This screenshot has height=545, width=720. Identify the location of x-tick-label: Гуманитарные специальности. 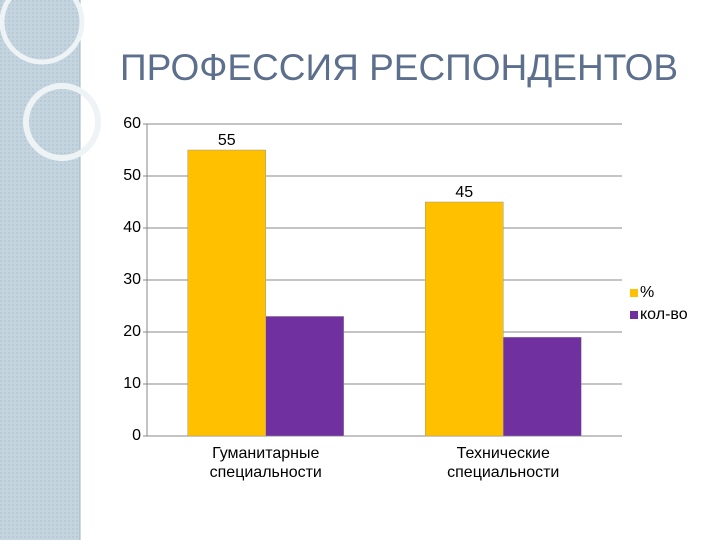
(266, 463).